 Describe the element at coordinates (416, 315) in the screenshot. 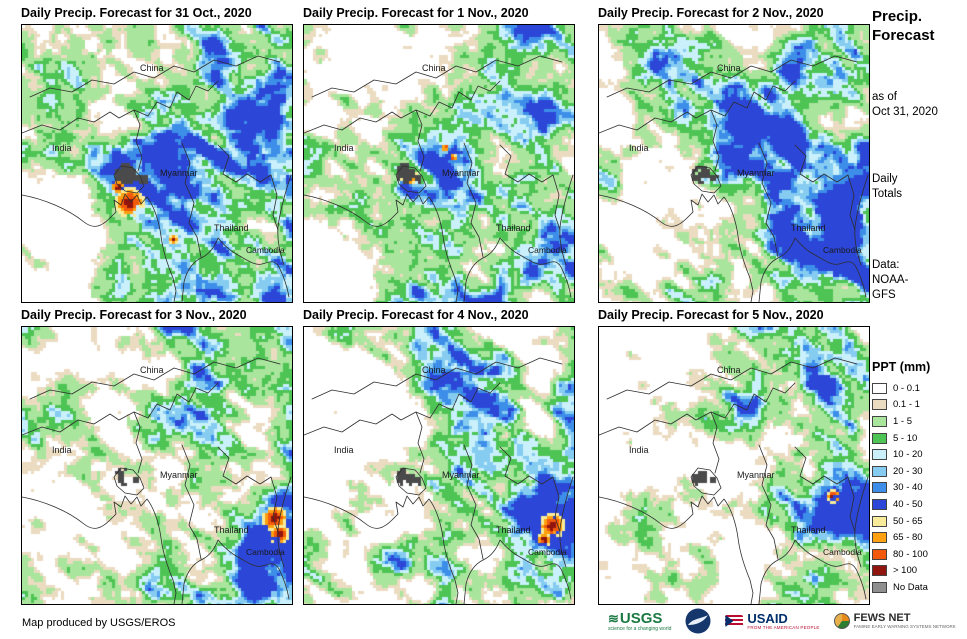

I see `map-panel-title: Daily Precip. Forecast for 4 Nov., 2020` at that location.